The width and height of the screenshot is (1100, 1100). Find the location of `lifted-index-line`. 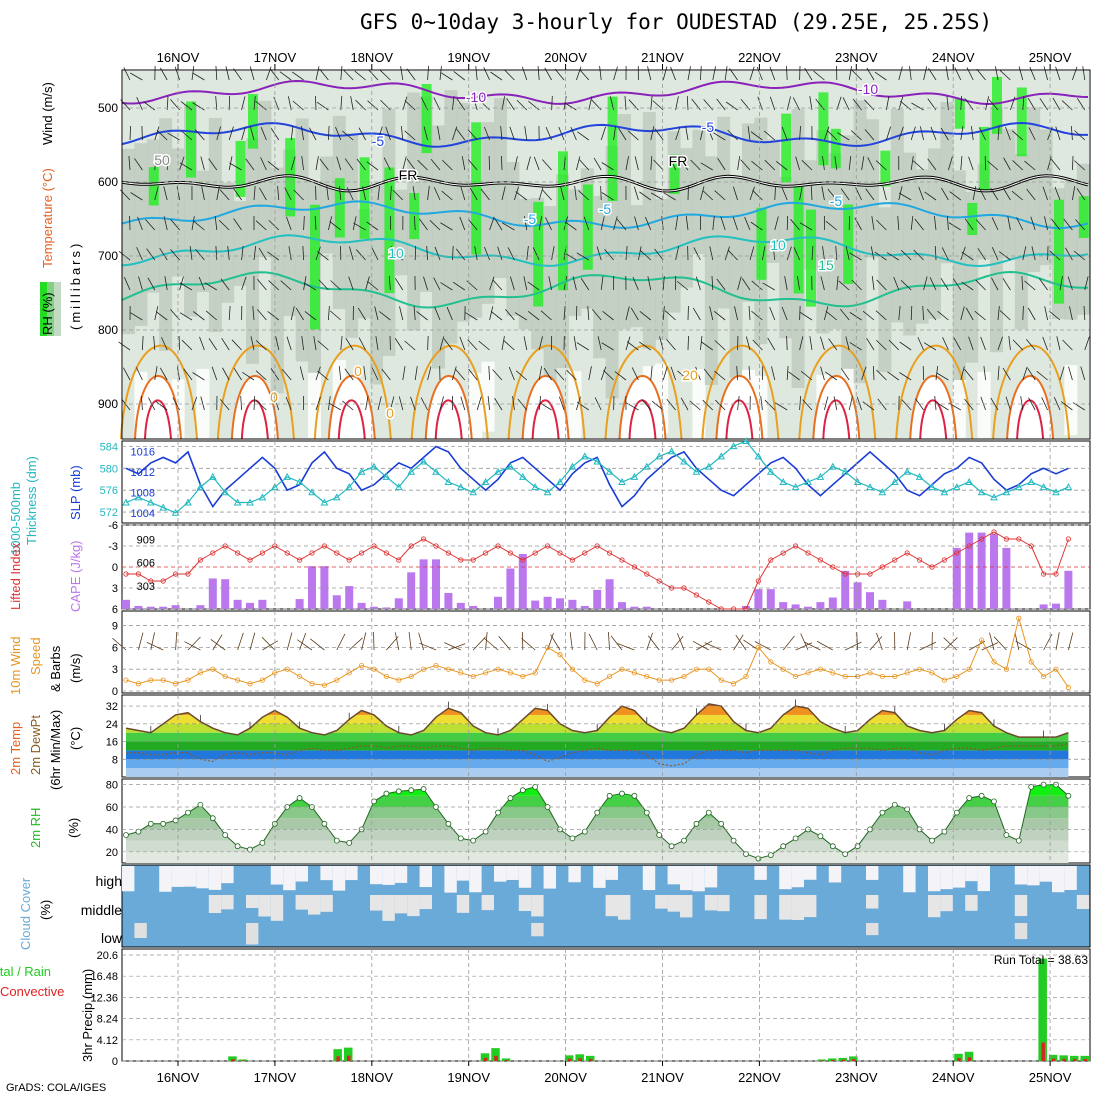

lifted-index-line is located at coordinates (597, 570).